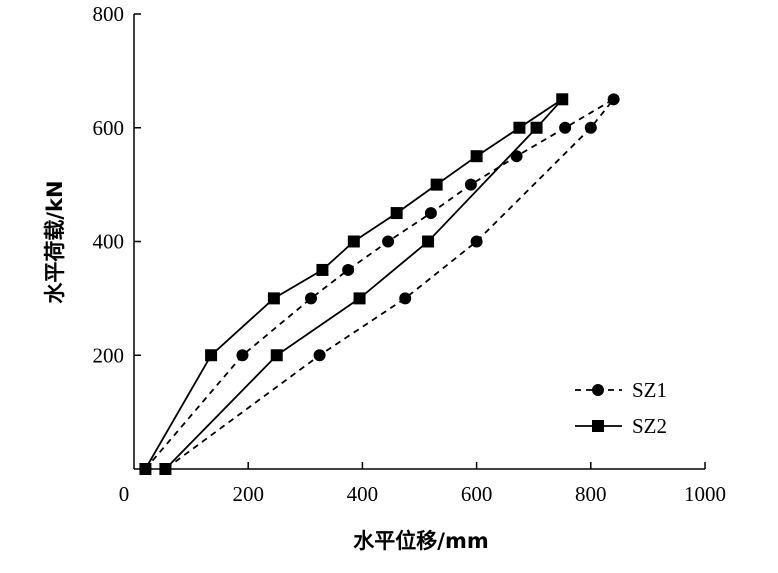 The width and height of the screenshot is (778, 573). Describe the element at coordinates (649, 426) in the screenshot. I see `legend-label: SZ2` at that location.